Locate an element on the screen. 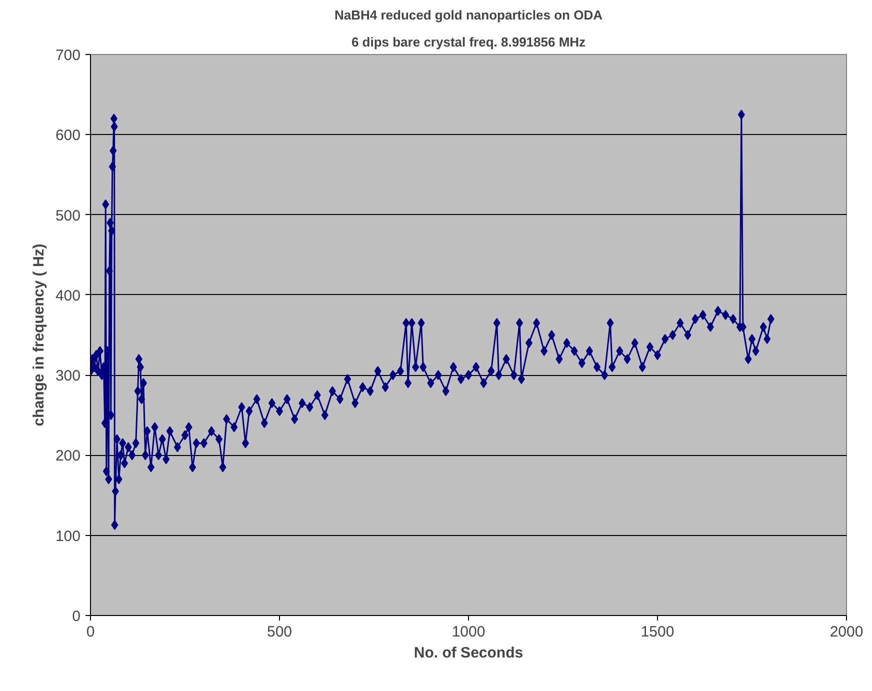 The image size is (872, 691). y-tick-label: 600 is located at coordinates (68, 135).